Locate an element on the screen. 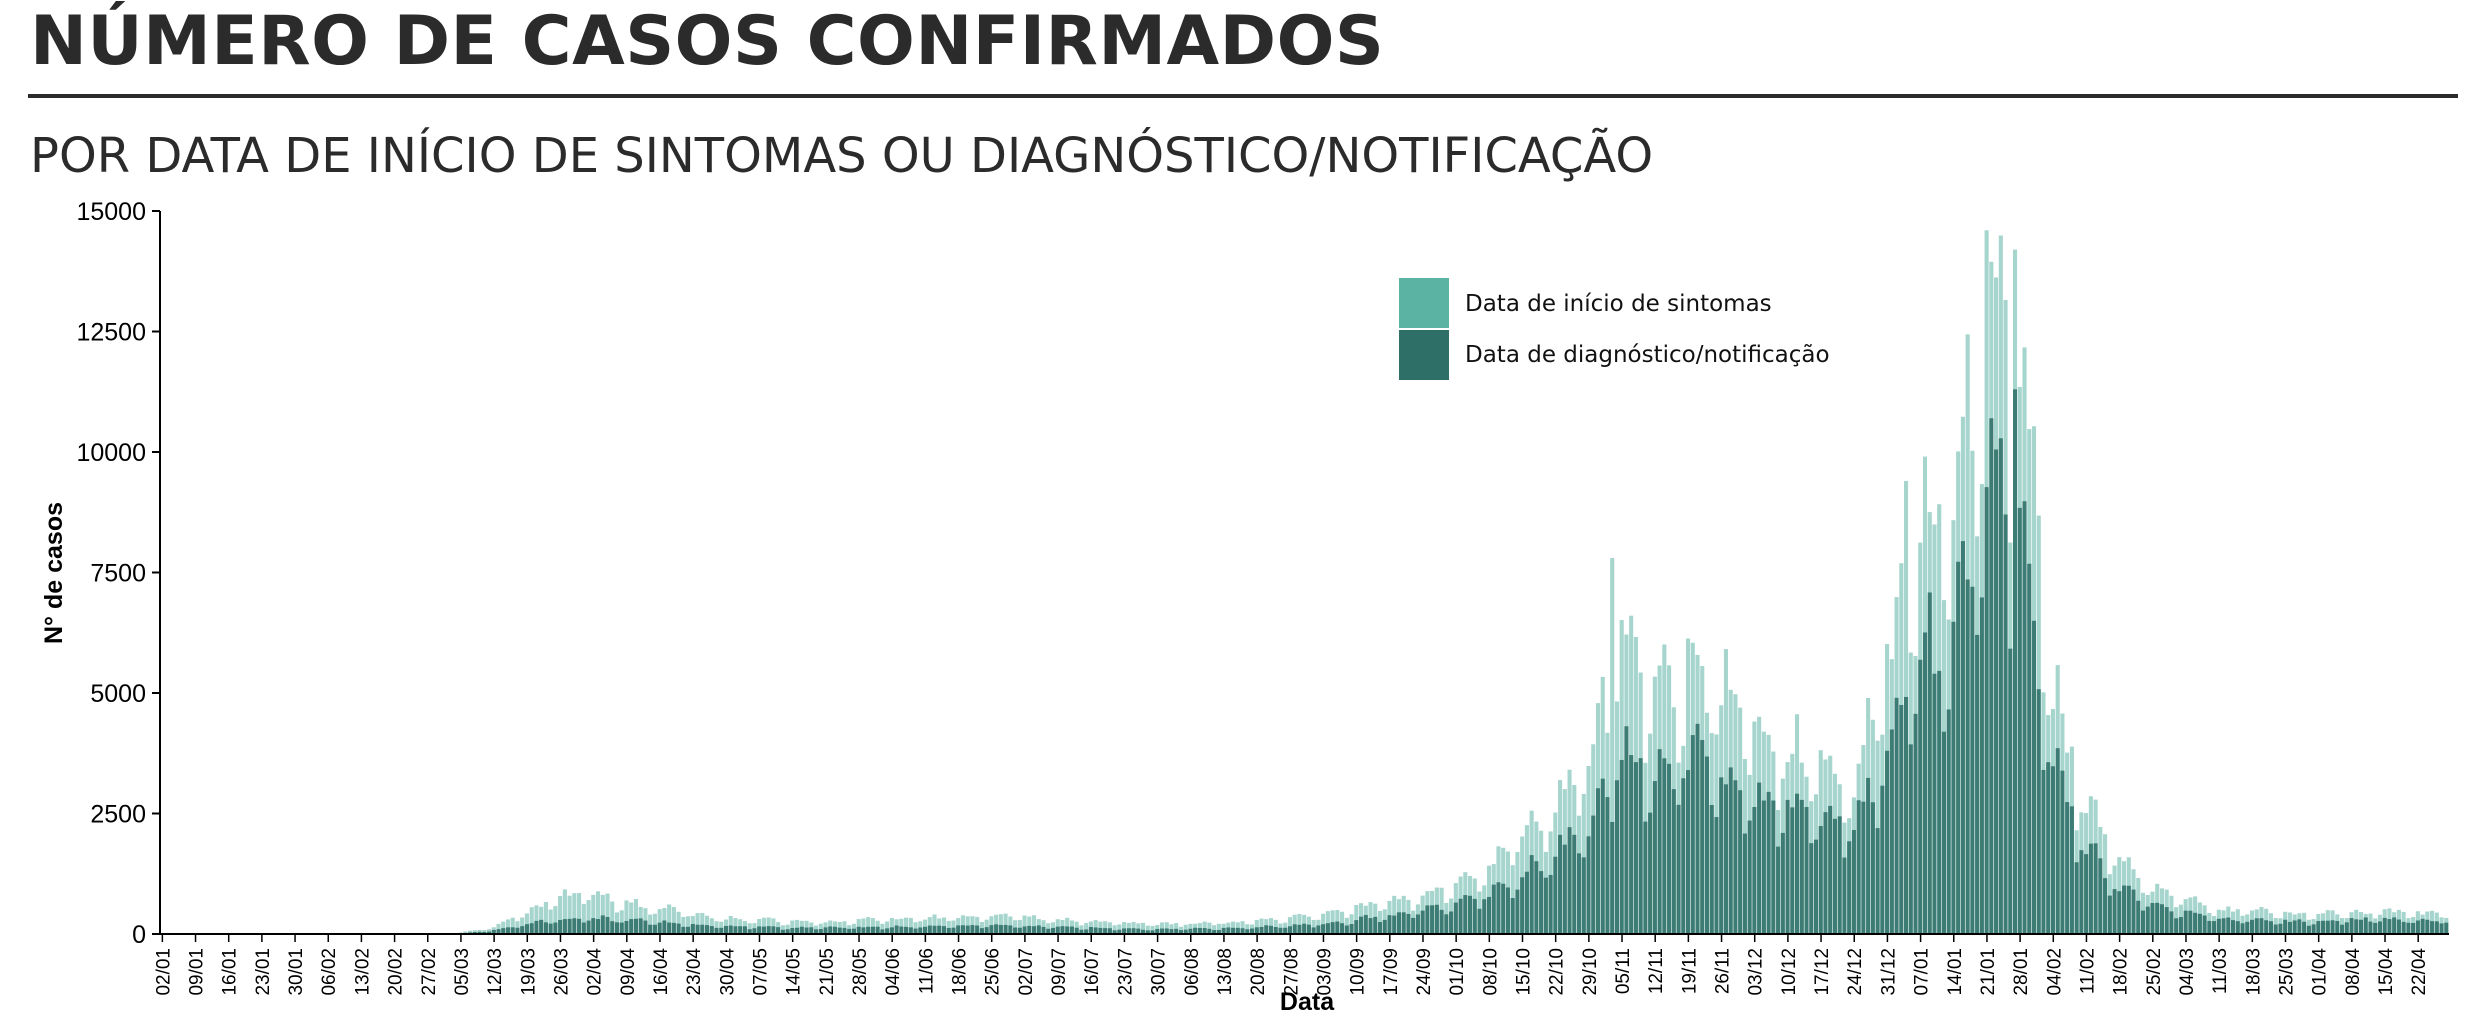 This screenshot has width=2479, height=1012. legend-swatch-diagnosis is located at coordinates (1424, 355).